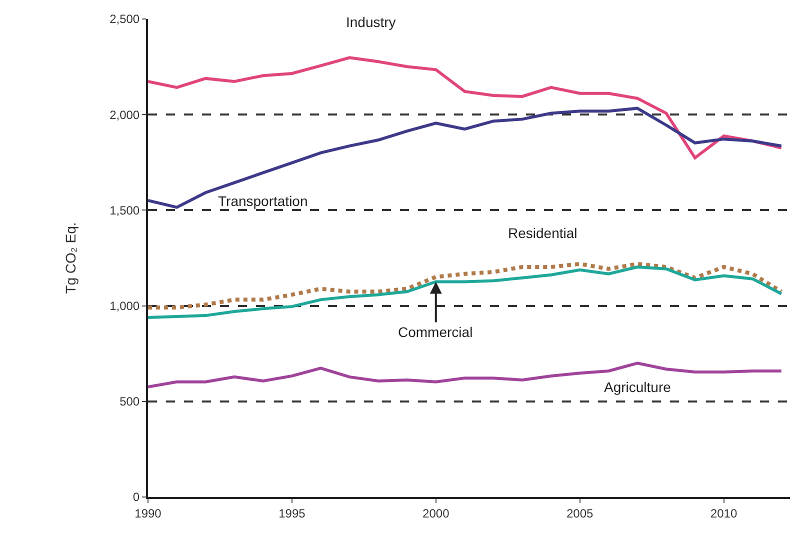  I want to click on x-tick-label: 2000, so click(436, 513).